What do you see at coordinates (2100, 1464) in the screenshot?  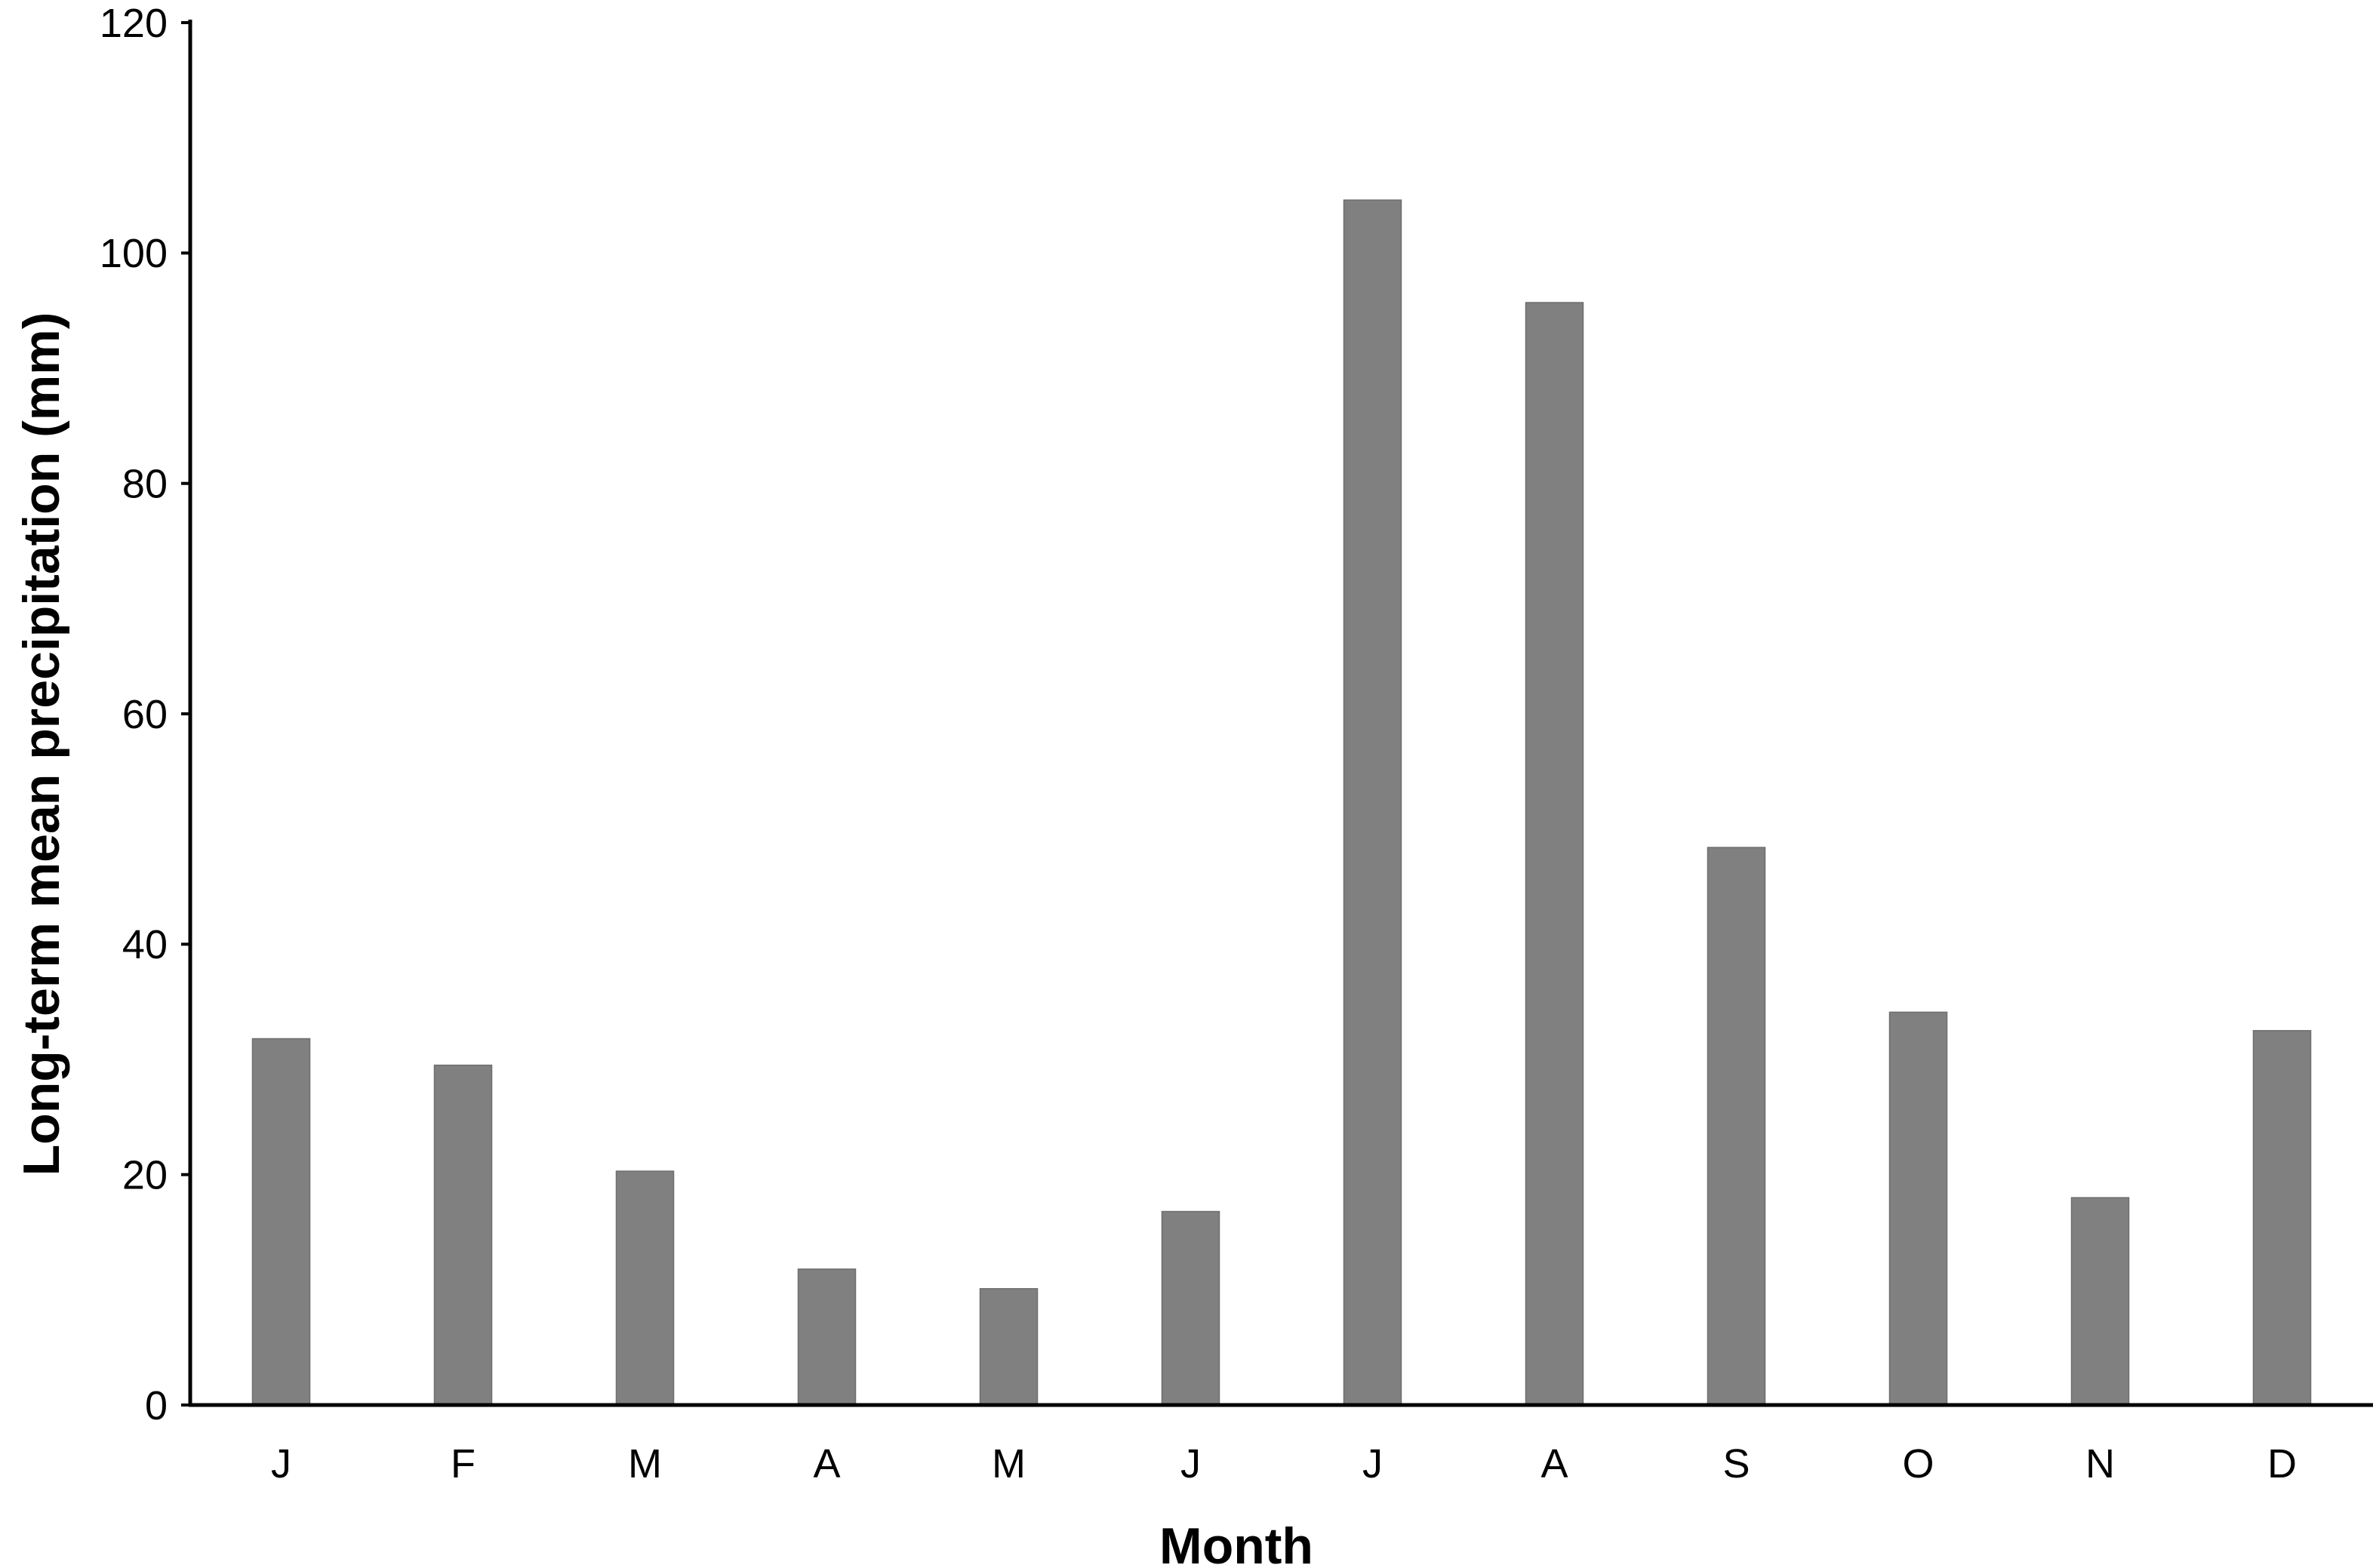 I see `x-tick-label: N` at bounding box center [2100, 1464].